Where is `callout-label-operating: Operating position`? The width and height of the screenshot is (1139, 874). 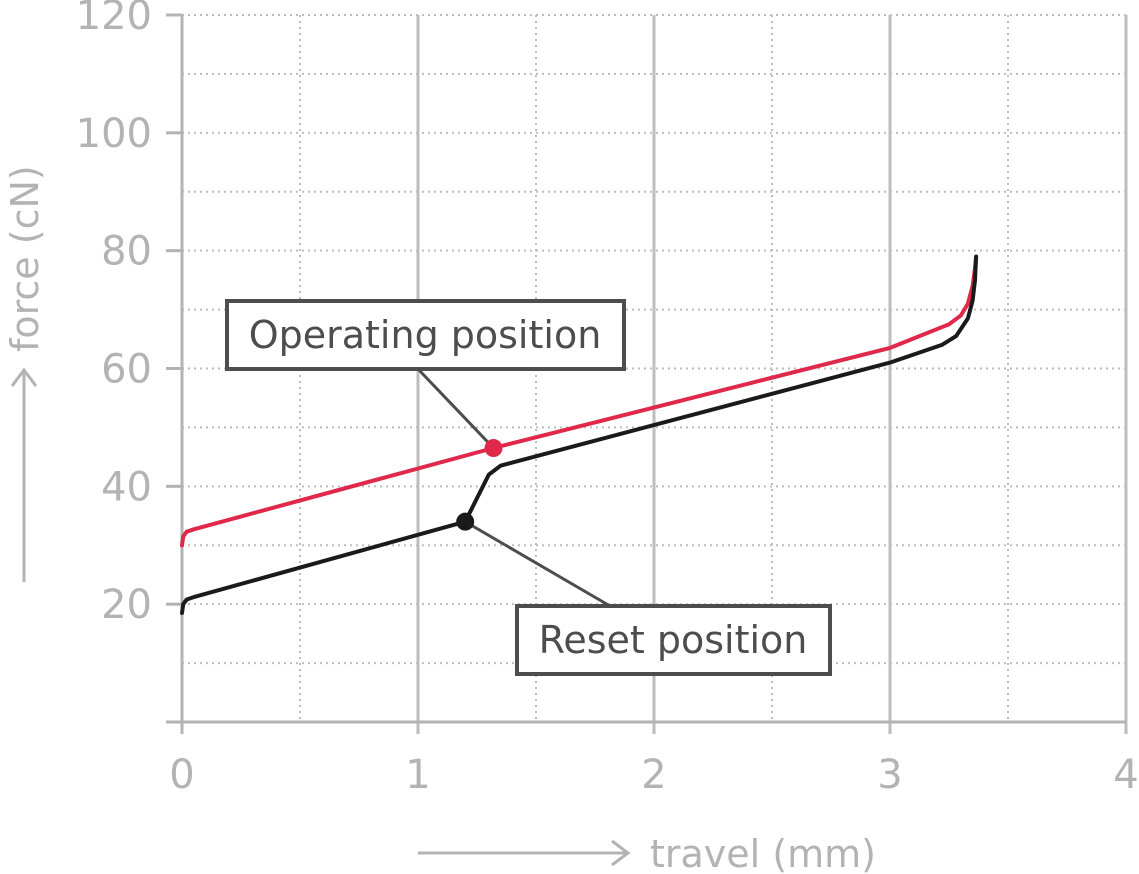 callout-label-operating: Operating position is located at coordinates (425, 335).